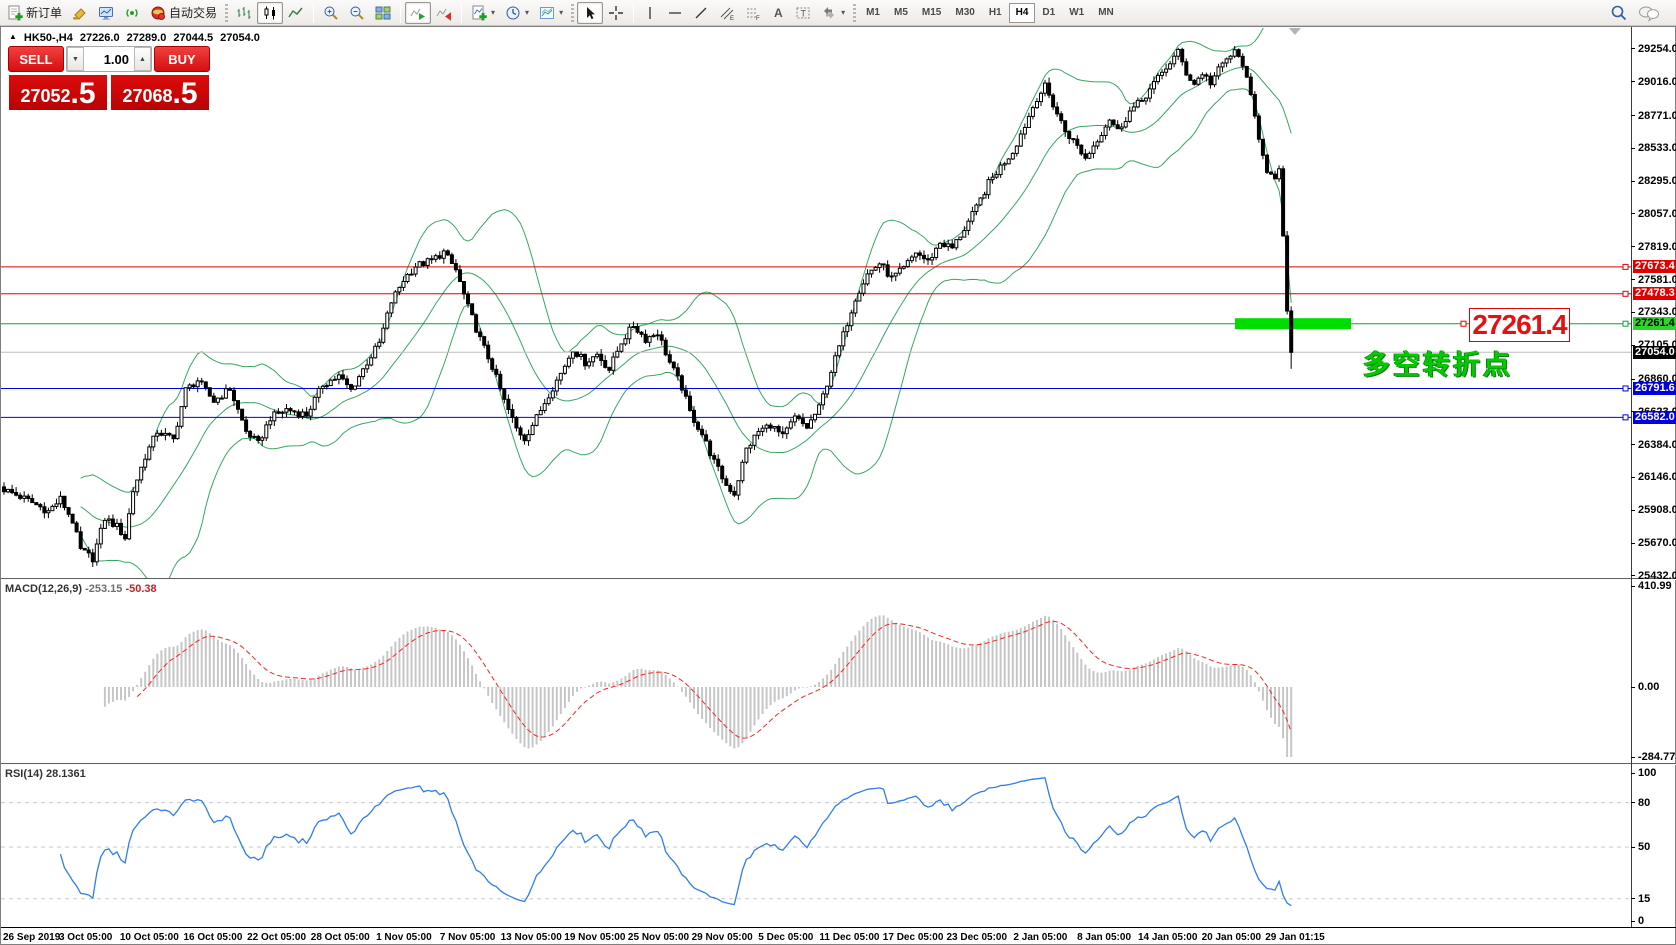 Image resolution: width=1676 pixels, height=945 pixels. What do you see at coordinates (193, 38) in the screenshot?
I see `ohlc-low: 27044.5` at bounding box center [193, 38].